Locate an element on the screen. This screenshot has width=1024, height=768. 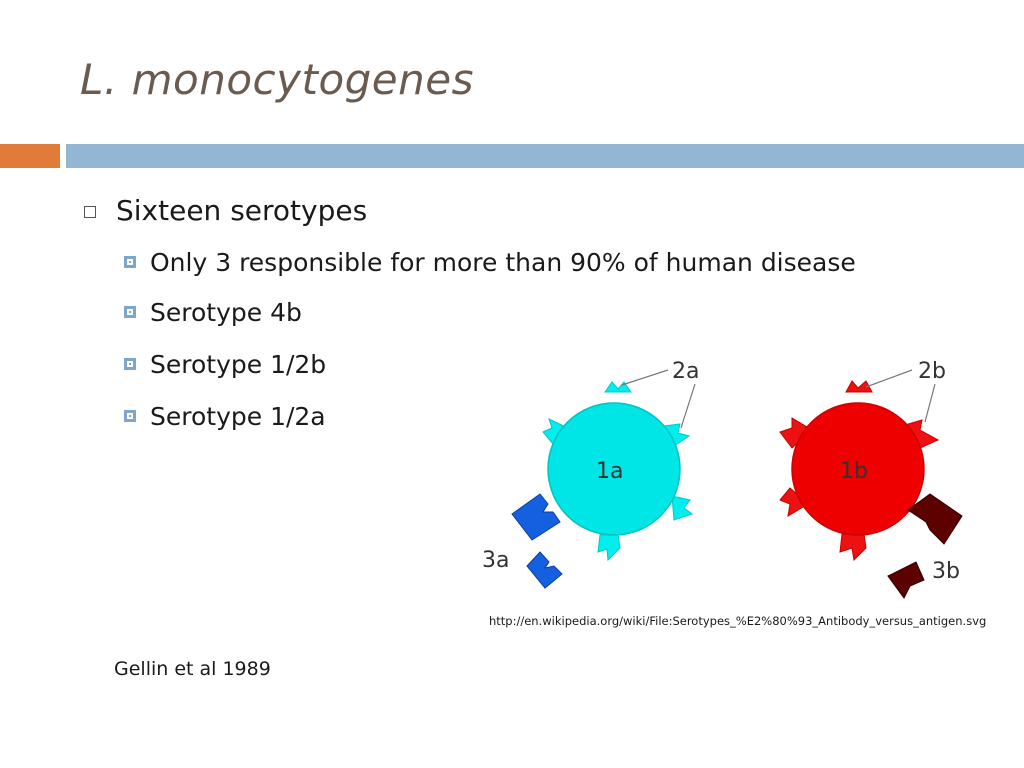
cell-body-1a is located at coordinates (614, 469).